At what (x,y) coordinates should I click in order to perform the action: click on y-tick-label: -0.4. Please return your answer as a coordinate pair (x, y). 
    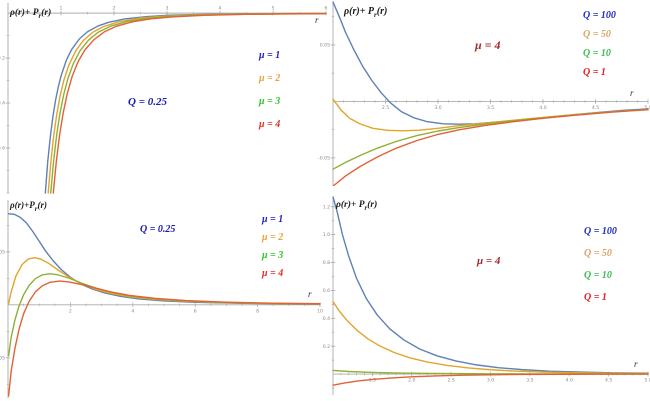
    Looking at the image, I should click on (2, 104).